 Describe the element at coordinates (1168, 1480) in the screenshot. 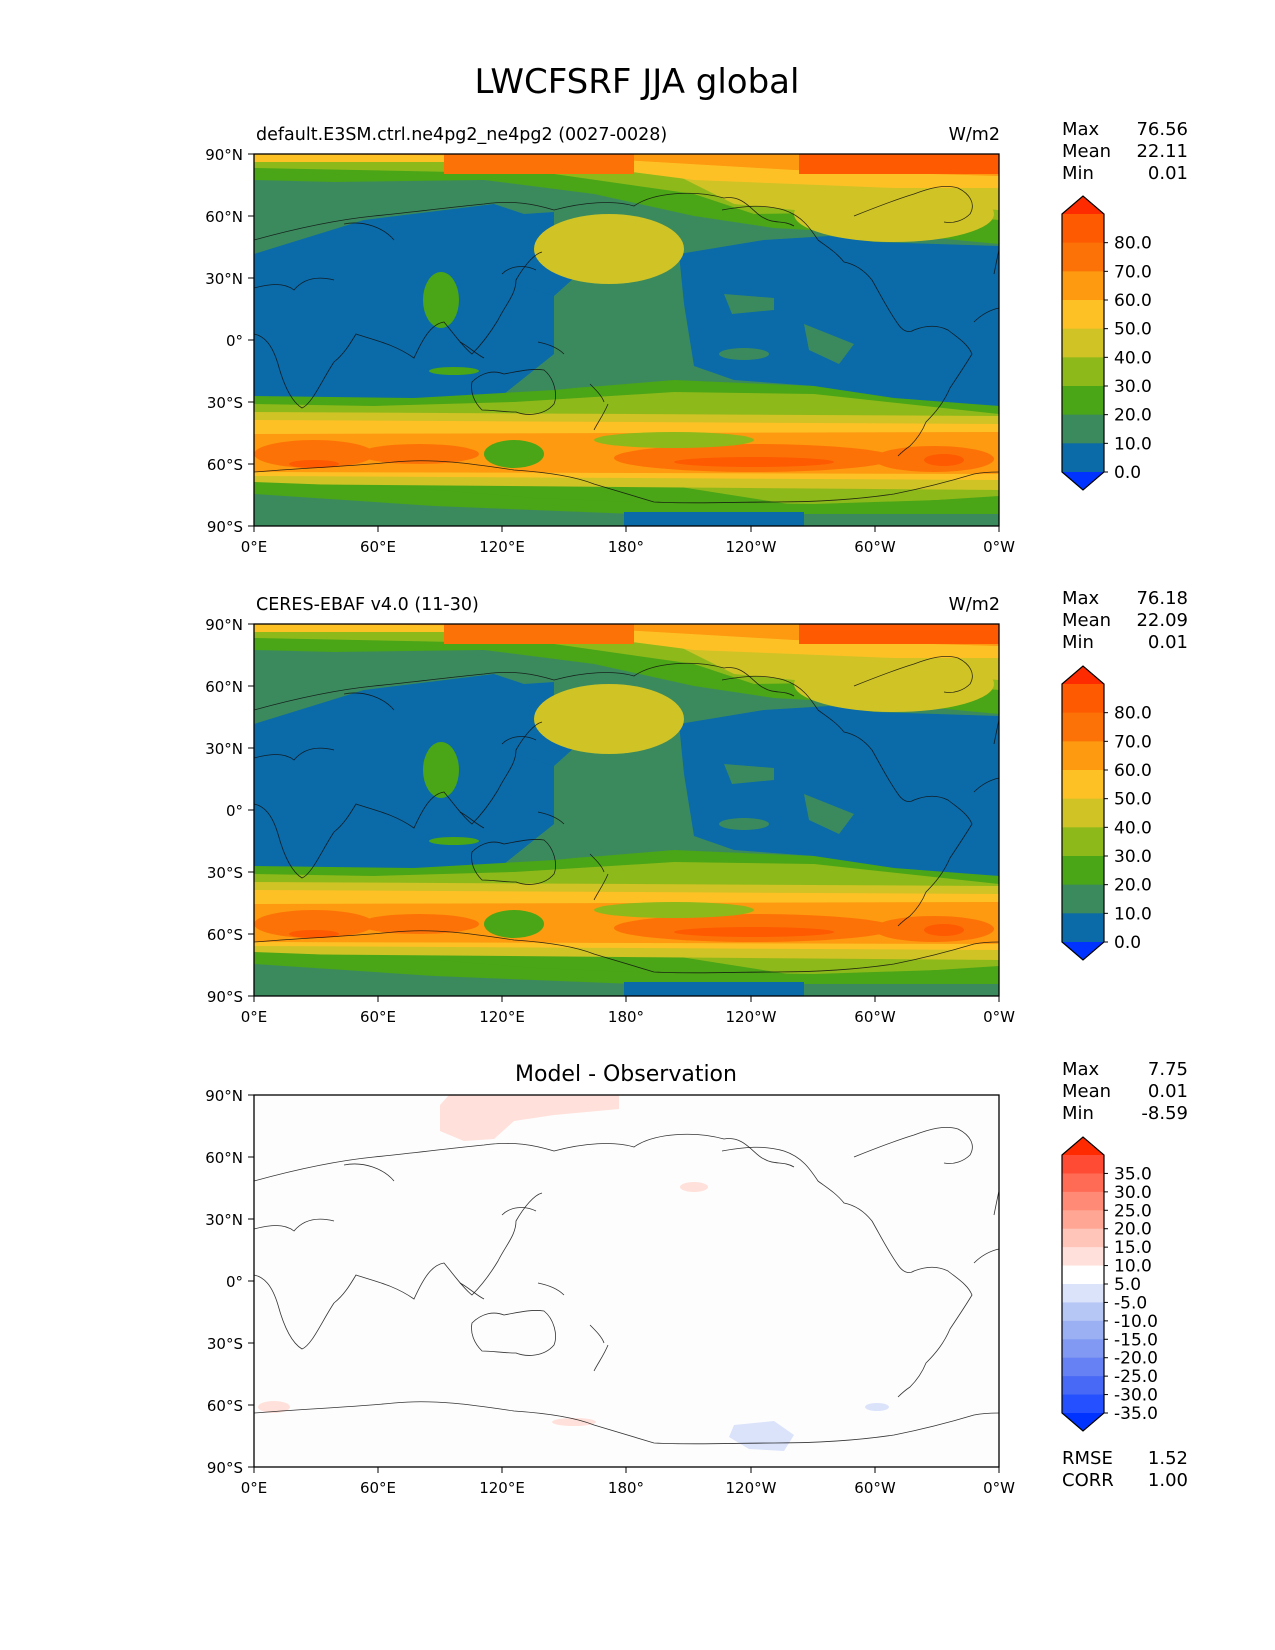

I see `corr-value: 1.00` at that location.